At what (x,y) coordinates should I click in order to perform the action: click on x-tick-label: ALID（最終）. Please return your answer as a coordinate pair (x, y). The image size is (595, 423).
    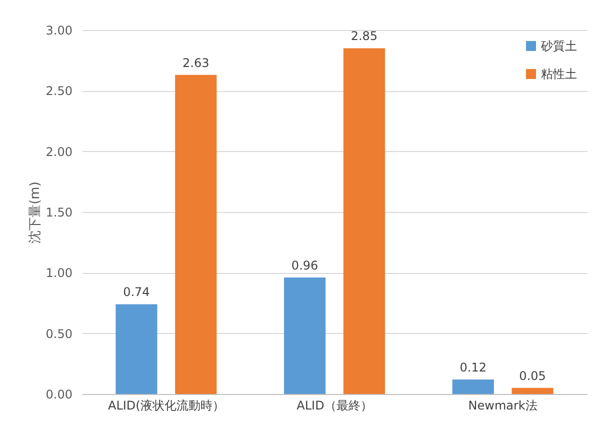
    Looking at the image, I should click on (334, 405).